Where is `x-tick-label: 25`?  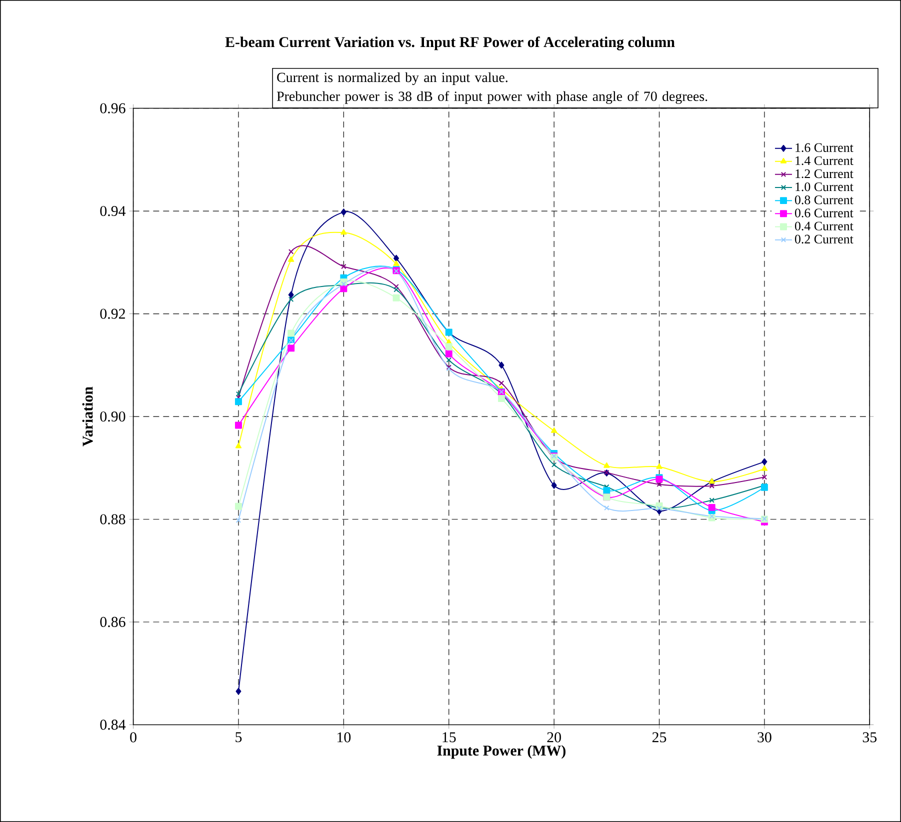 x-tick-label: 25 is located at coordinates (659, 737).